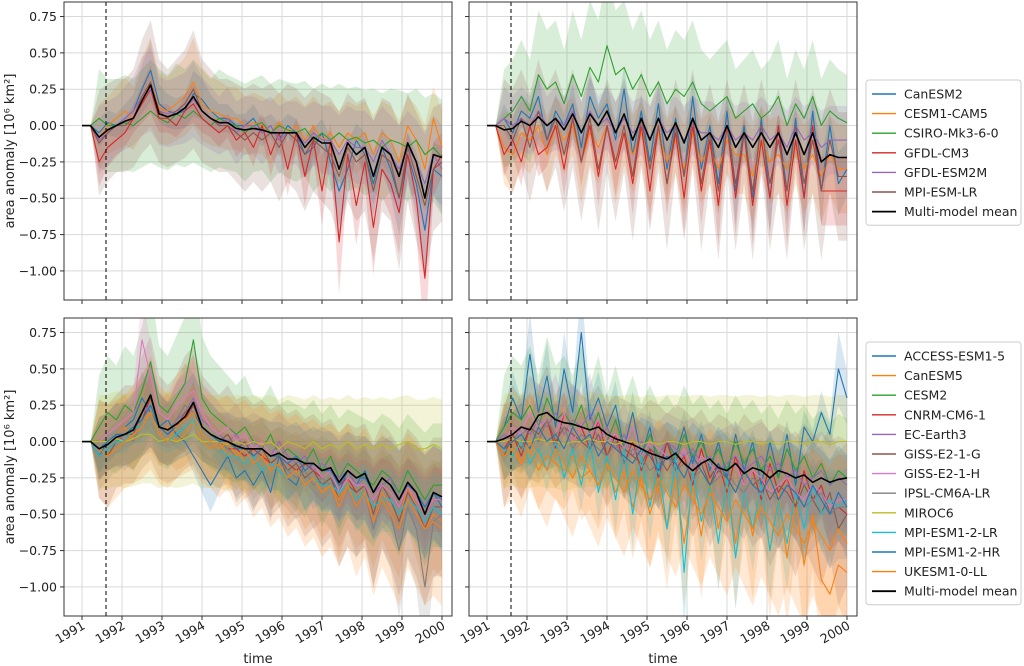 This screenshot has height=666, width=1024. I want to click on legend-label-mpi-esm1-2-lr: MPI-ESM1-2-LR, so click(951, 532).